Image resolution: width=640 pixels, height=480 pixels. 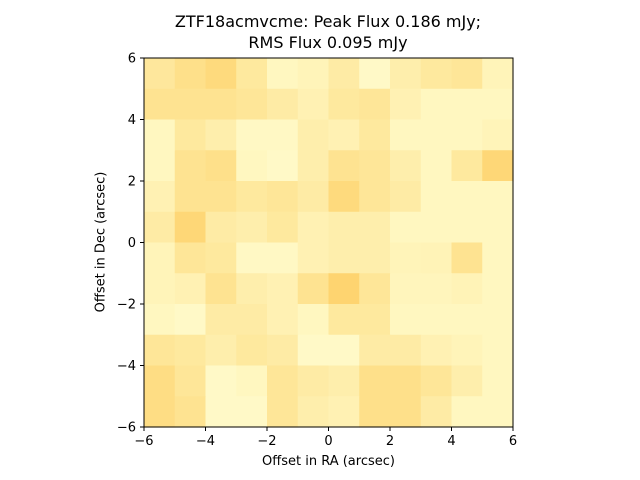 What do you see at coordinates (132, 120) in the screenshot?
I see `y-tick-label: 4` at bounding box center [132, 120].